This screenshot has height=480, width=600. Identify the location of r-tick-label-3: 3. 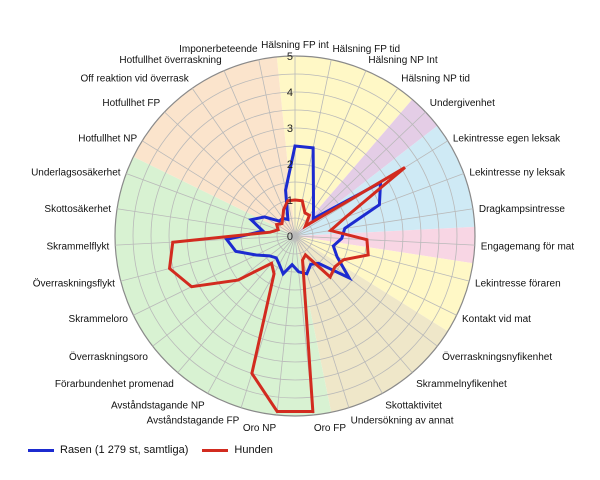
(290, 129).